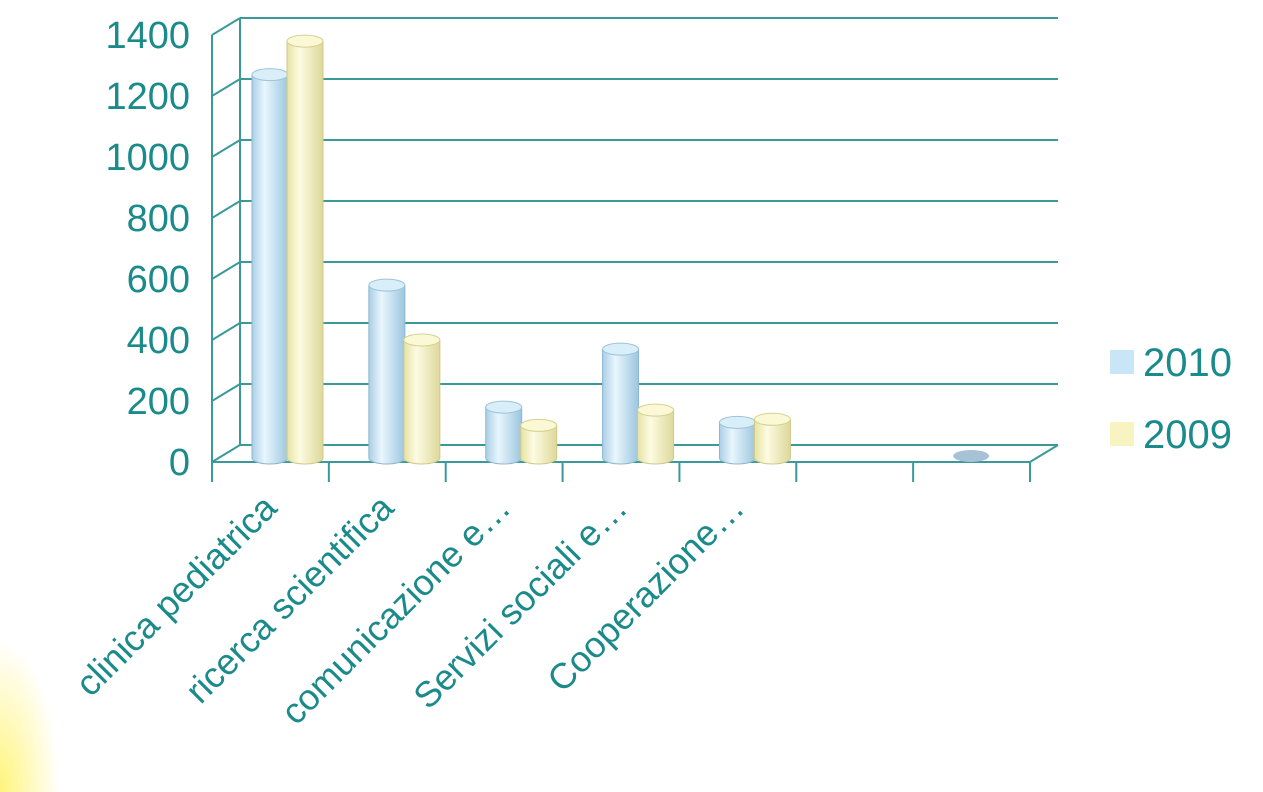 The height and width of the screenshot is (792, 1263). Describe the element at coordinates (158, 219) in the screenshot. I see `y-tick-label: 800` at that location.